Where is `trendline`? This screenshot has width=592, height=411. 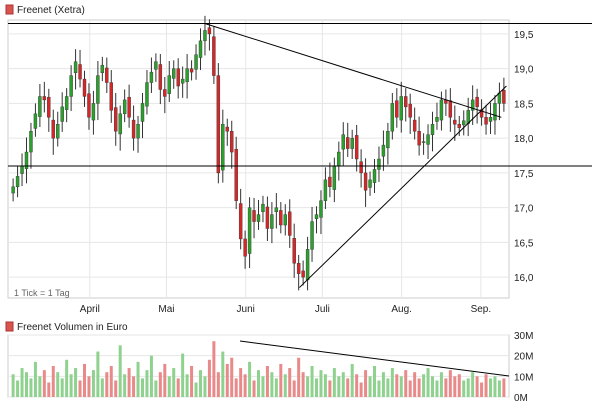
trendline is located at coordinates (353, 70).